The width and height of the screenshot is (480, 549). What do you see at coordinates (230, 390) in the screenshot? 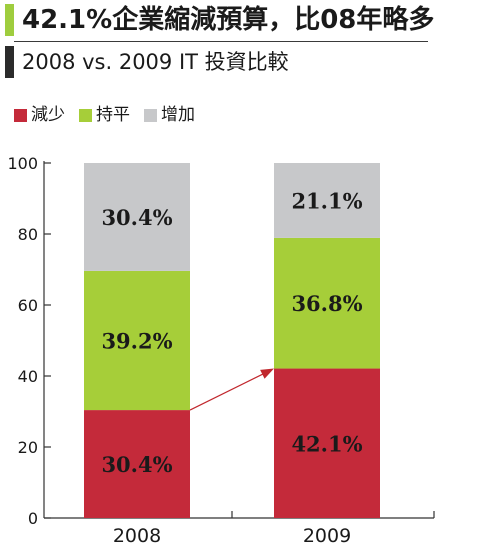
I see `trend-arrow-line` at bounding box center [230, 390].